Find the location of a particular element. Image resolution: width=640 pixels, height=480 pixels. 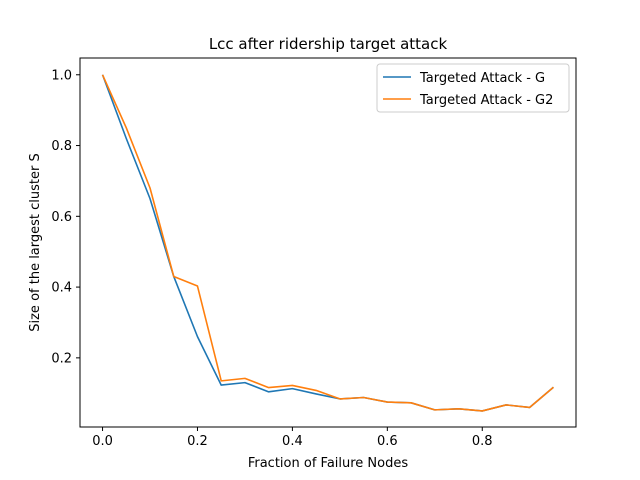

legend-label-1: Targeted Attack - G is located at coordinates (482, 78).